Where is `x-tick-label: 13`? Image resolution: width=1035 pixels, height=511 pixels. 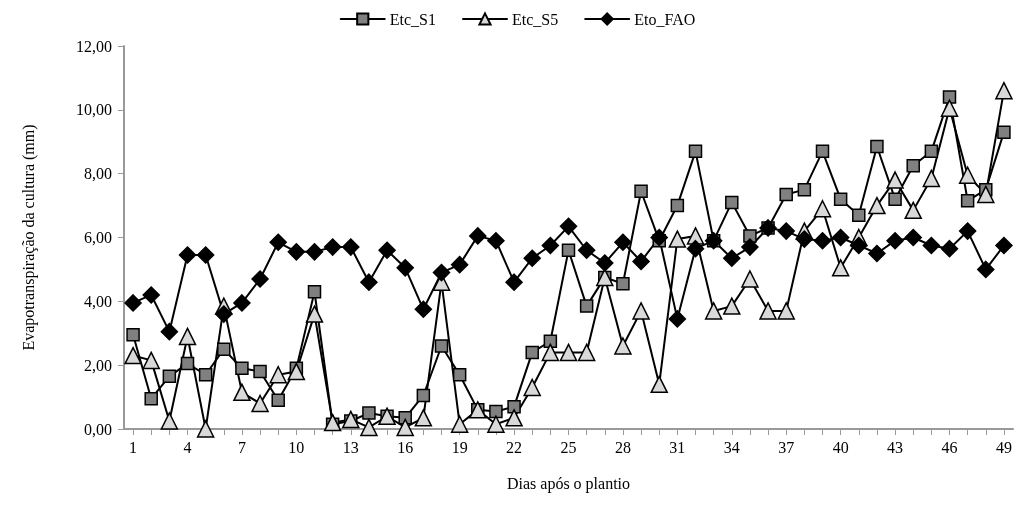
x-tick-label: 13 is located at coordinates (350, 447).